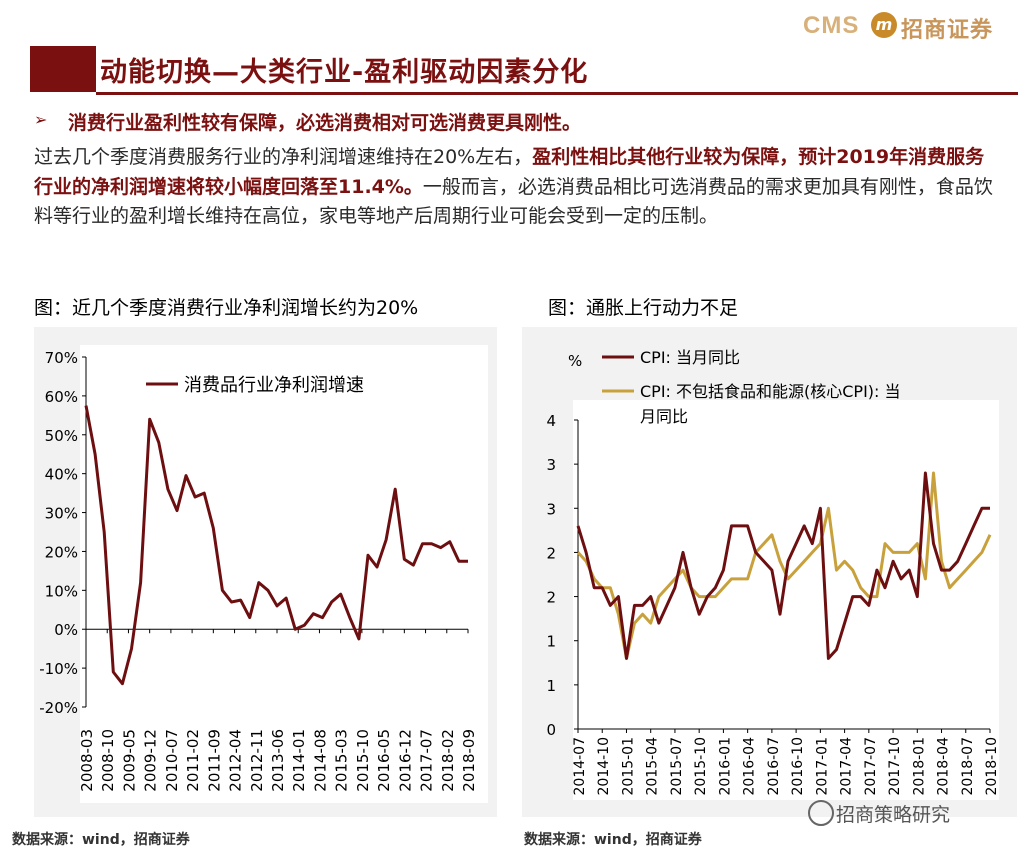 The width and height of the screenshot is (1023, 853). I want to click on right-x-tick-label: 2018-01, so click(919, 766).